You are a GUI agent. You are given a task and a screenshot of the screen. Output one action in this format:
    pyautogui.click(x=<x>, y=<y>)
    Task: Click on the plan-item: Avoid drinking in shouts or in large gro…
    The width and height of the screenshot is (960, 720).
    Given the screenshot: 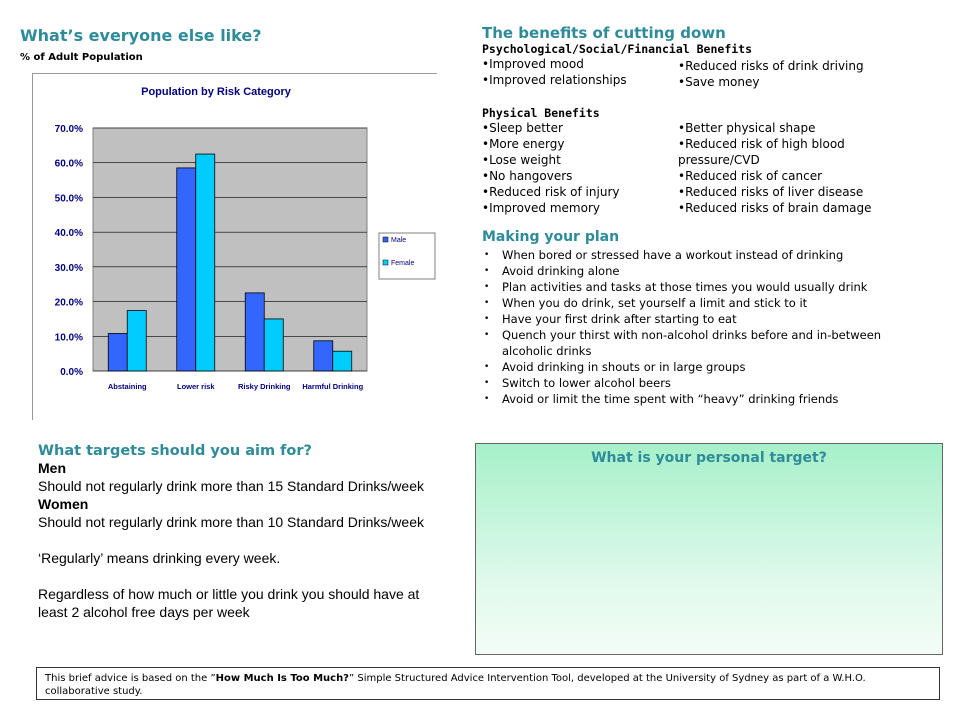 What is the action you would take?
    pyautogui.click(x=697, y=367)
    